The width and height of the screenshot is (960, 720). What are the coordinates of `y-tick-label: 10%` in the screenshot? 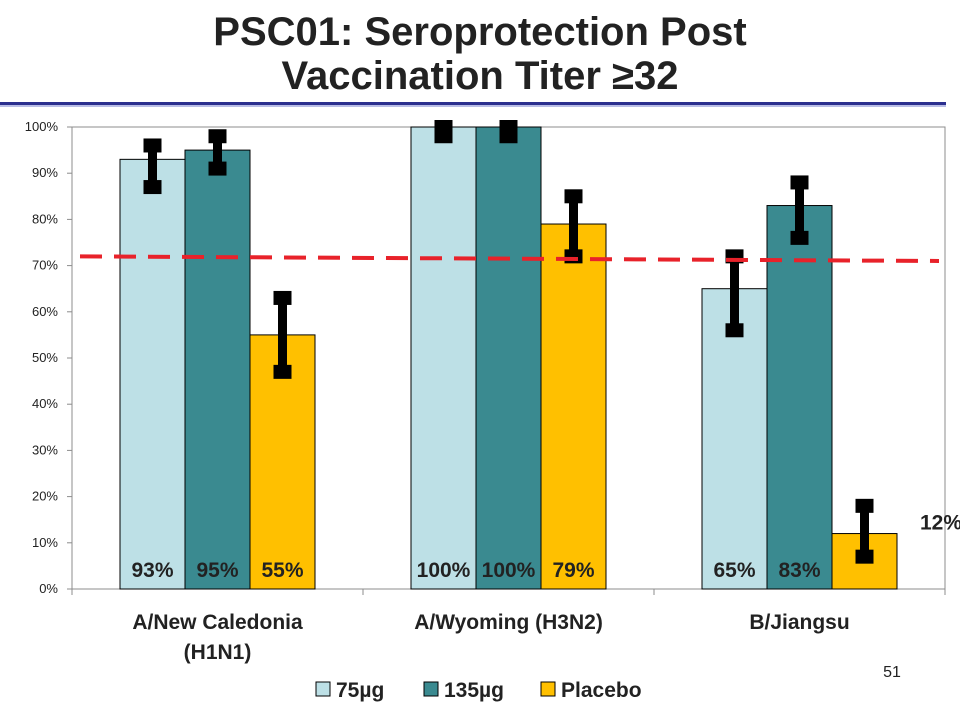 It's located at (45, 542).